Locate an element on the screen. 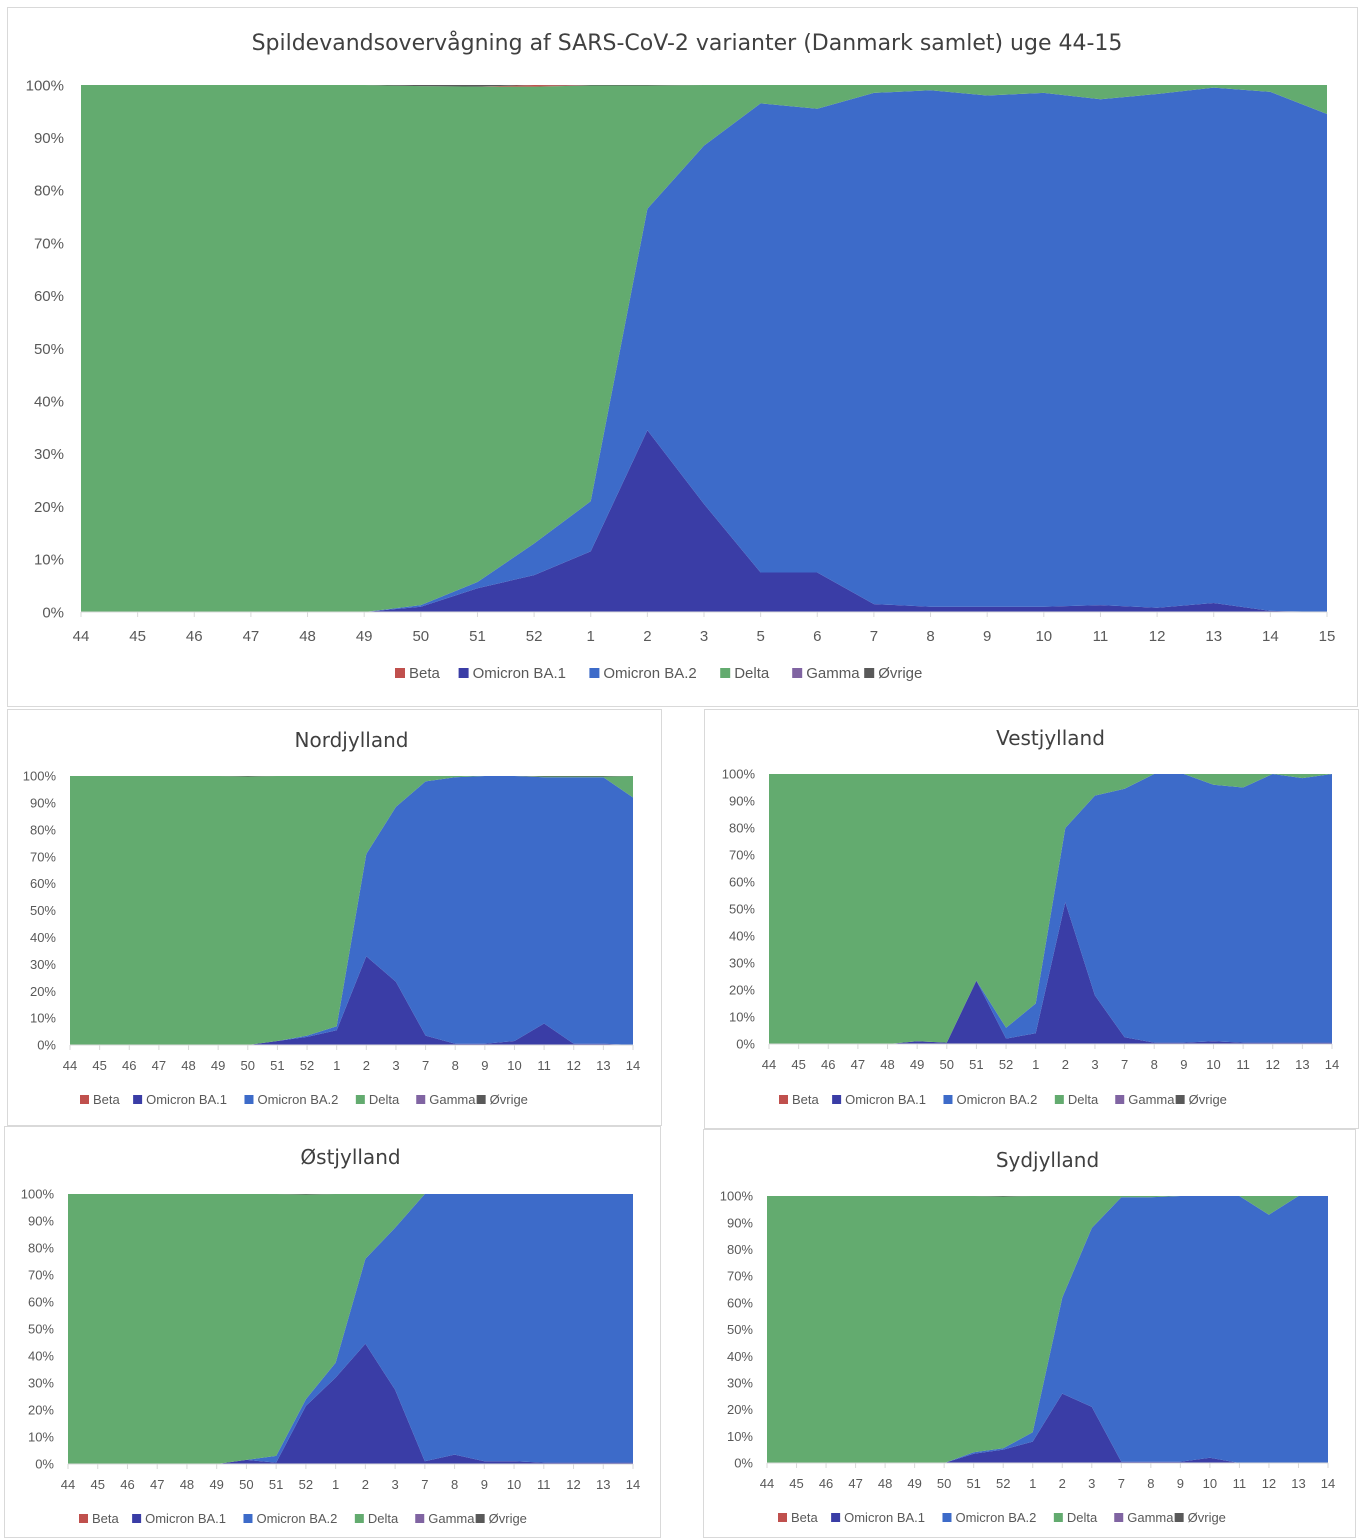 The width and height of the screenshot is (1365, 1540). x-tick-label: 6 is located at coordinates (817, 636).